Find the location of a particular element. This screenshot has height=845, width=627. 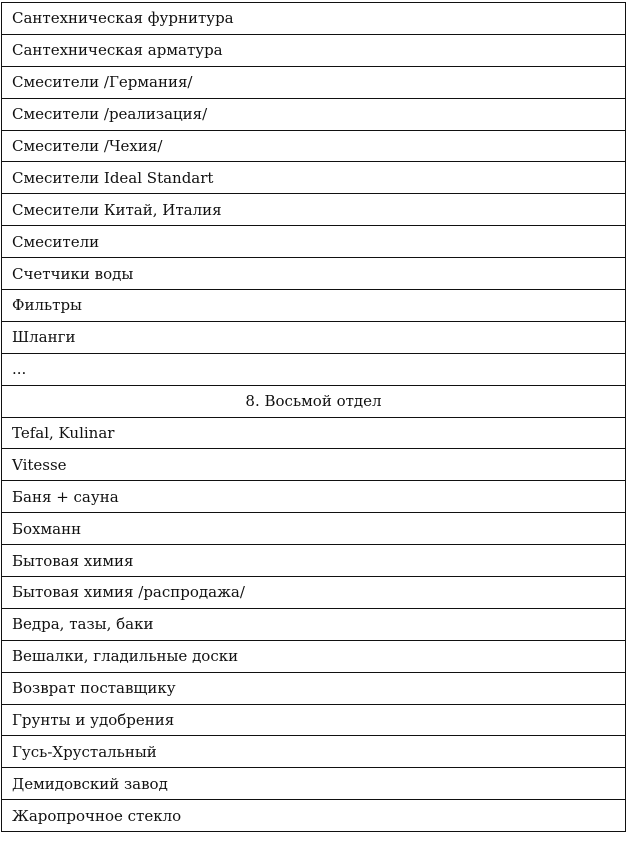

section-title: 8. Восьмой отдел is located at coordinates (313, 401).